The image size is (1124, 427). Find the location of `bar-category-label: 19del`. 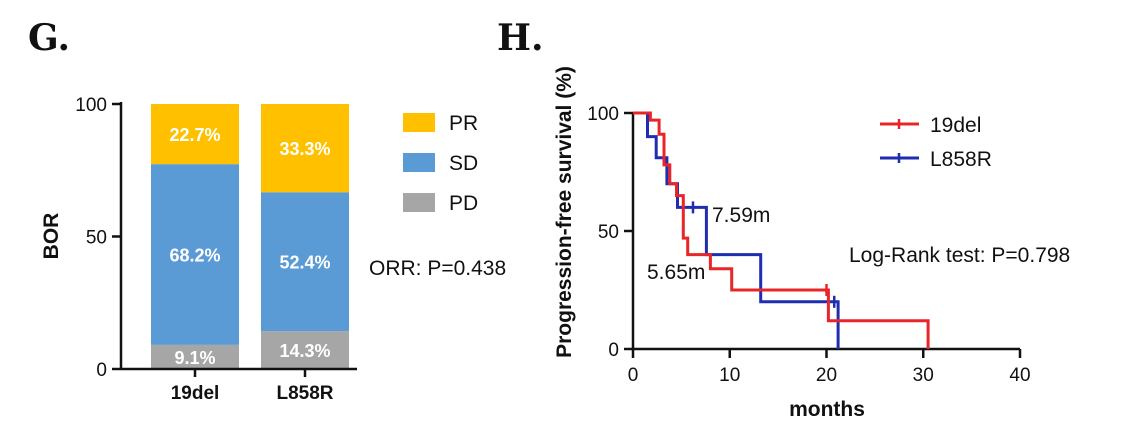

bar-category-label: 19del is located at coordinates (195, 393).